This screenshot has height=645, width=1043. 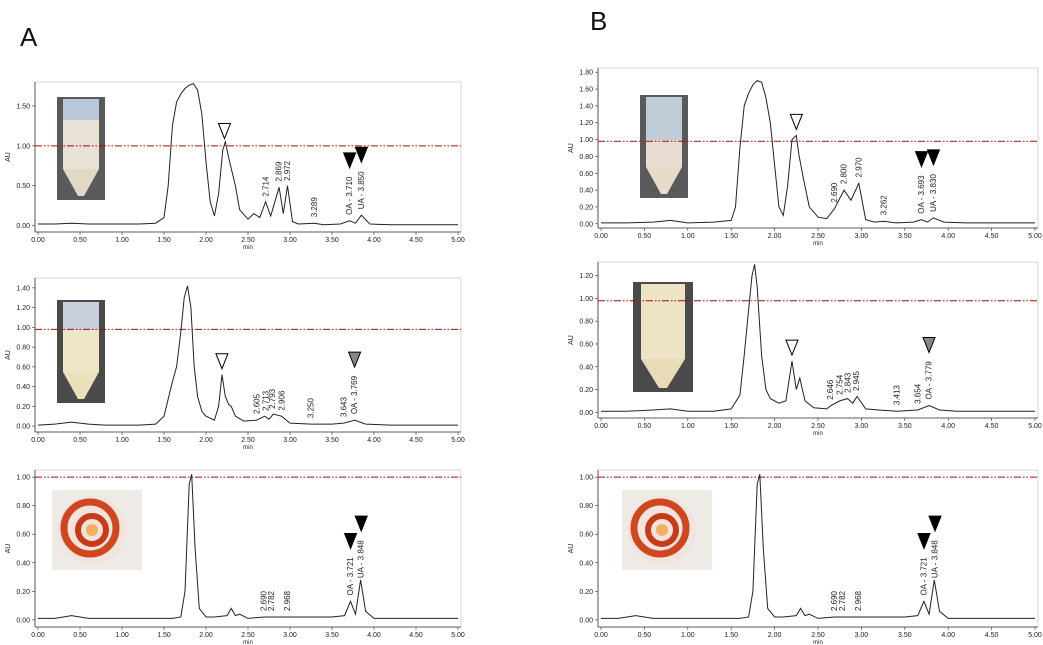 What do you see at coordinates (858, 167) in the screenshot?
I see `peak-label: 2.970` at bounding box center [858, 167].